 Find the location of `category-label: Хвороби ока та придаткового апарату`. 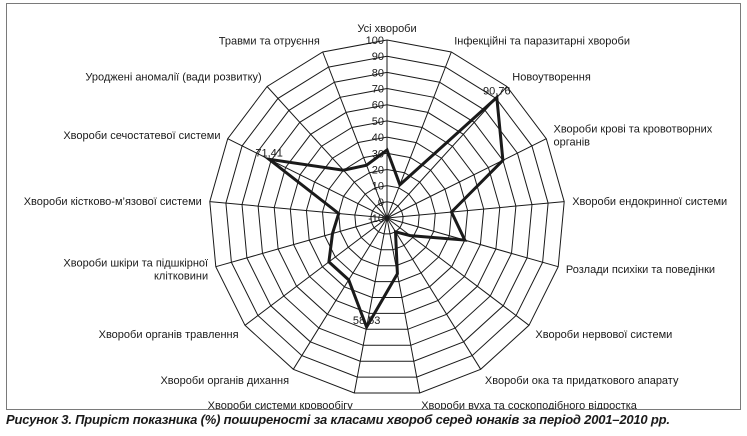

category-label: Хвороби ока та придаткового апарату is located at coordinates (582, 381).